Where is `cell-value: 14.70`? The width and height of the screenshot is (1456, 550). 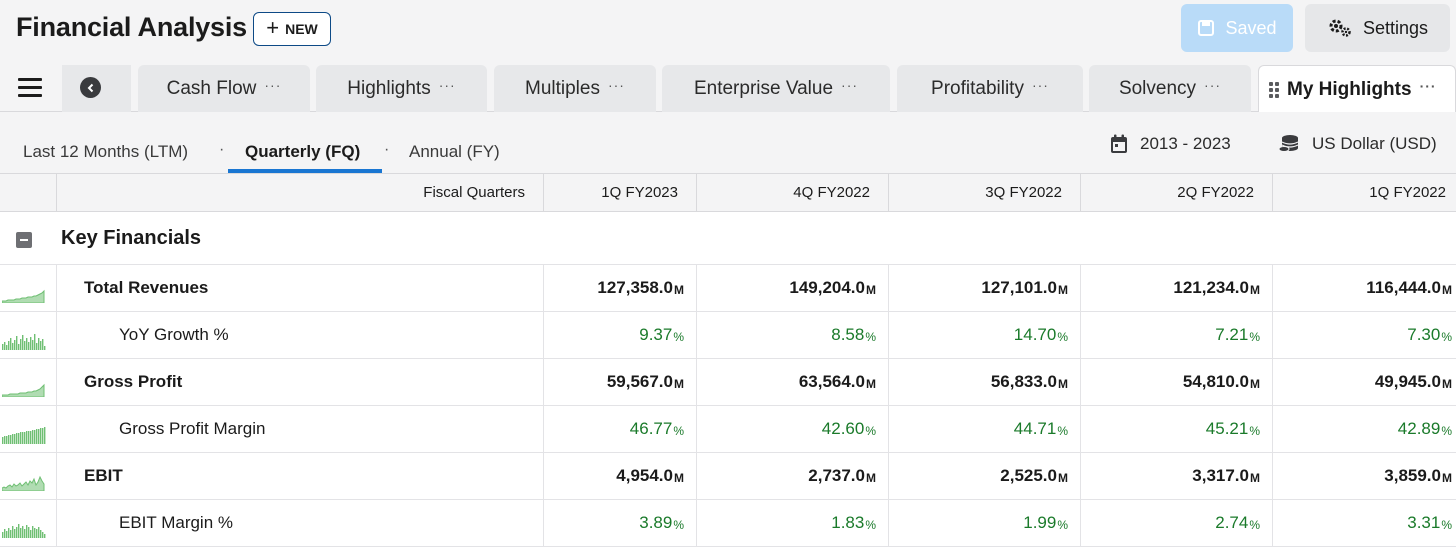
cell-value: 14.70 is located at coordinates (1035, 334).